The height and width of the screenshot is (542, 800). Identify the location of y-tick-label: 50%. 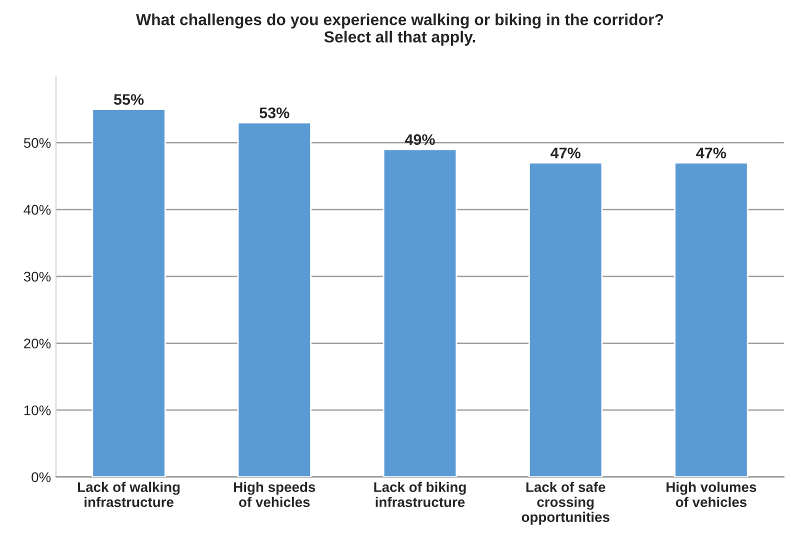
(37, 143).